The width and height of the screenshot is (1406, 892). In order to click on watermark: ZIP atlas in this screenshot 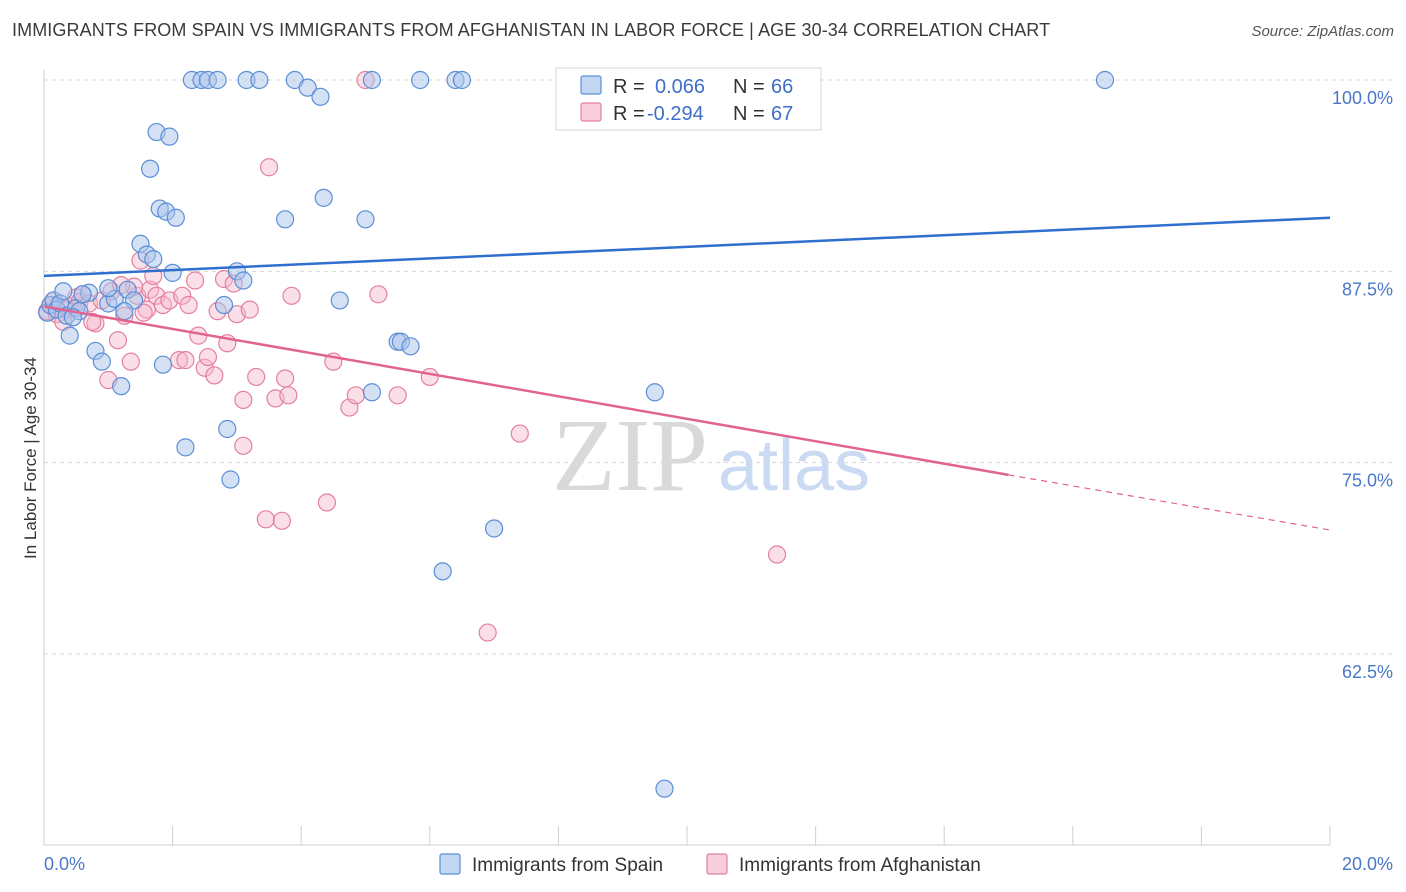, I will do `click(711, 455)`.